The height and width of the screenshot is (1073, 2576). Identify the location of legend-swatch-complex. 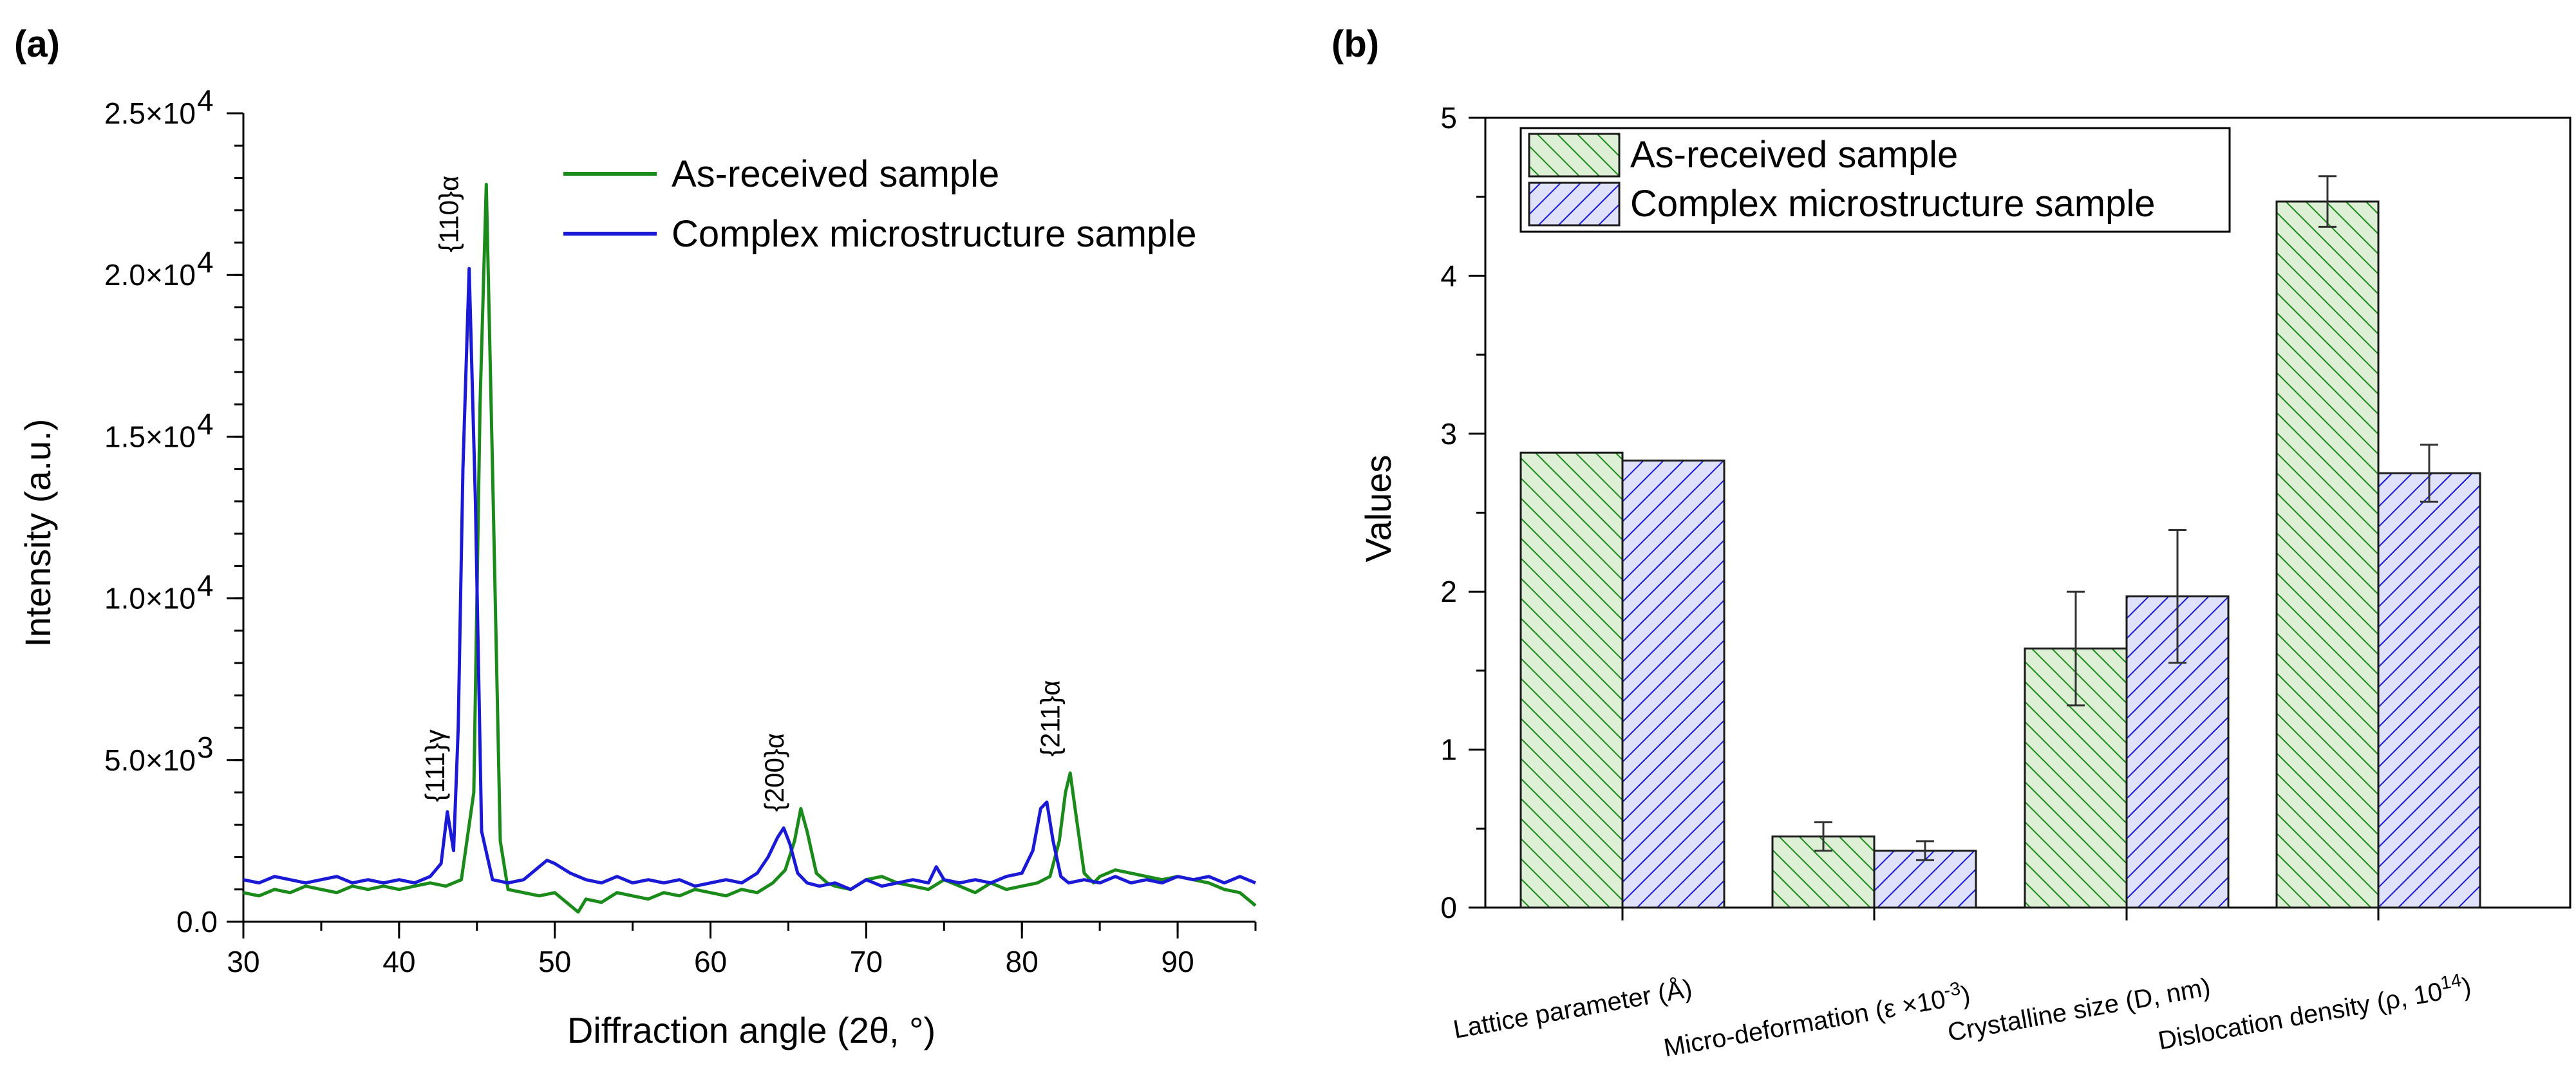
(1574, 204).